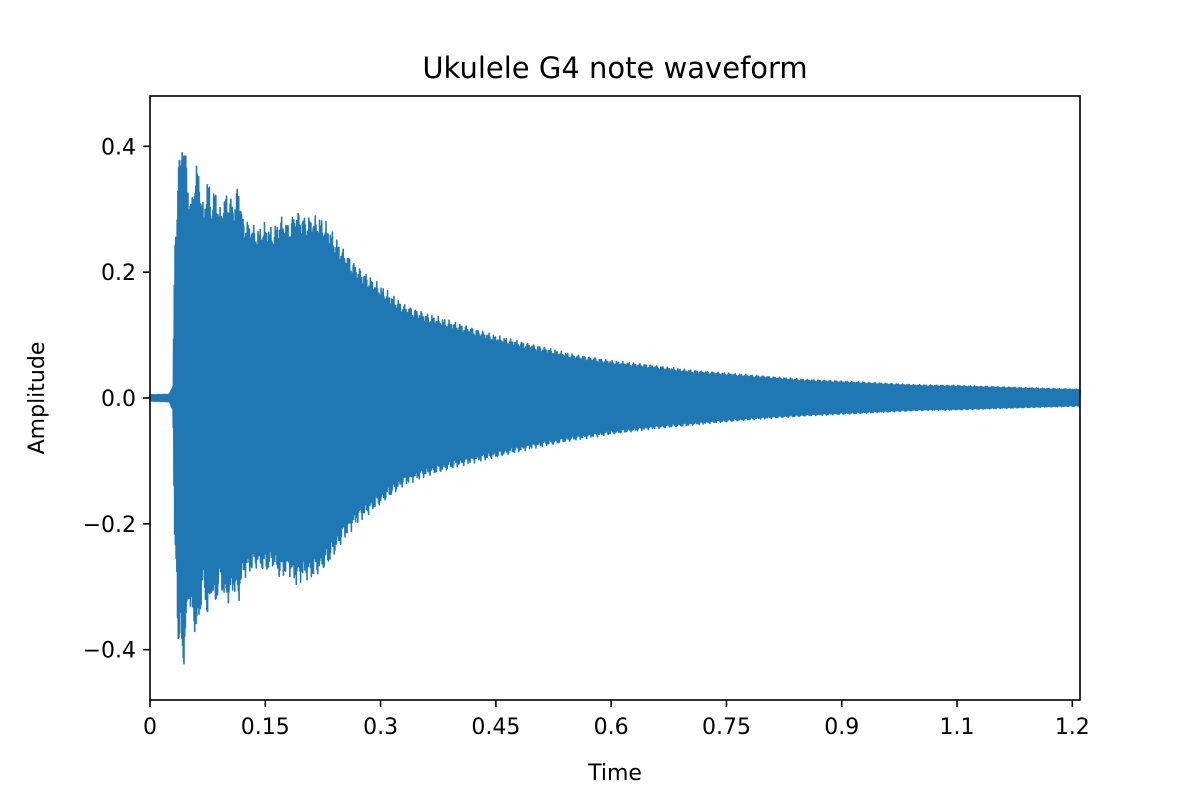 The width and height of the screenshot is (1200, 804). I want to click on chart-title: Ukulele G4 note waveform, so click(614, 68).